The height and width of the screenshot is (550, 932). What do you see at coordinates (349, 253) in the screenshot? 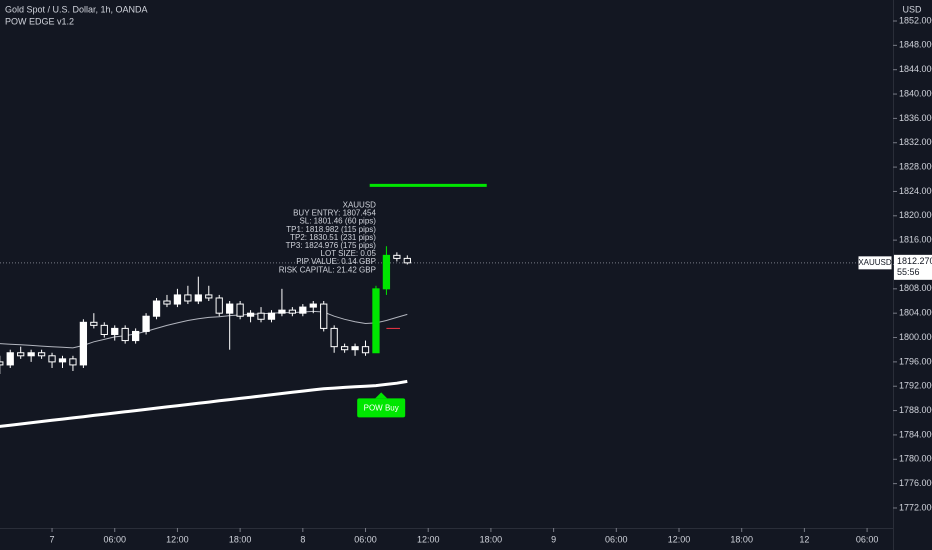
I see `info-line: LOT SIZE: 0.05` at bounding box center [349, 253].